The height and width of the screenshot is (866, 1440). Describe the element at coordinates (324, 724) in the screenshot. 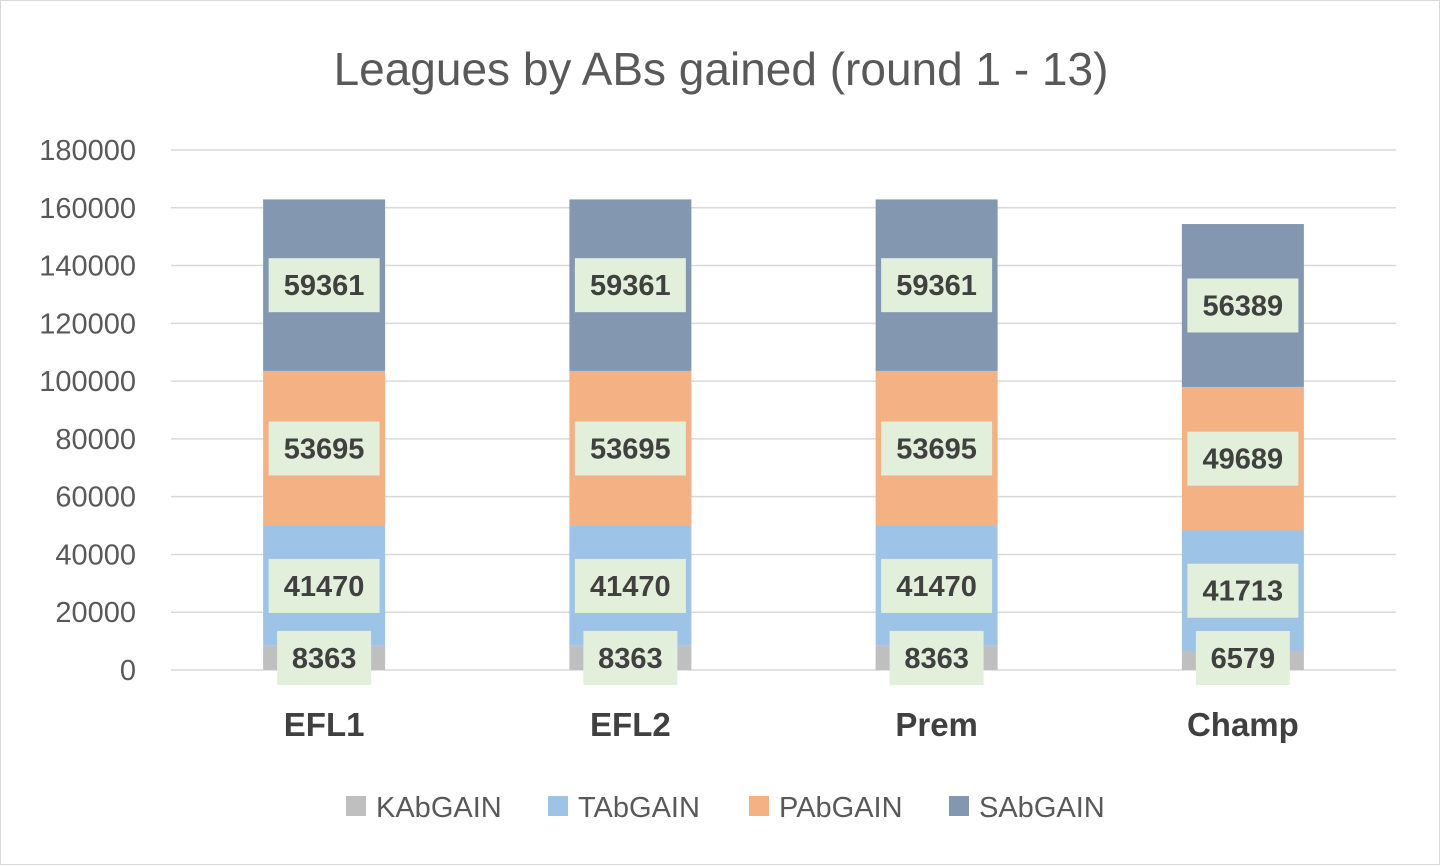

I see `x-tick-label: EFL1` at that location.